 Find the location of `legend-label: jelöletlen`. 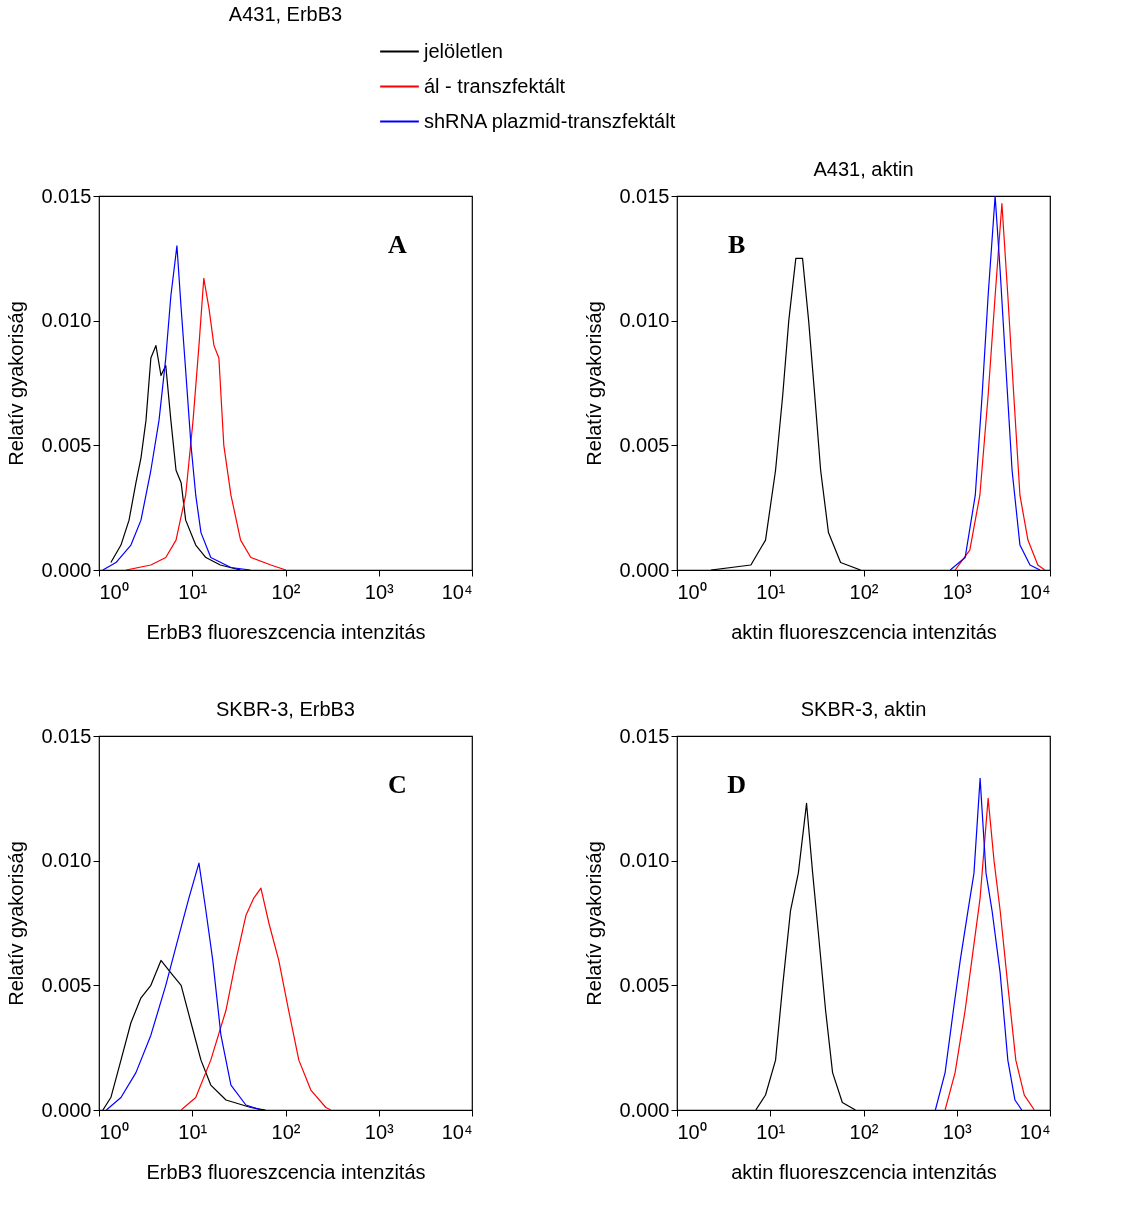

legend-label: jelöletlen is located at coordinates (463, 50).